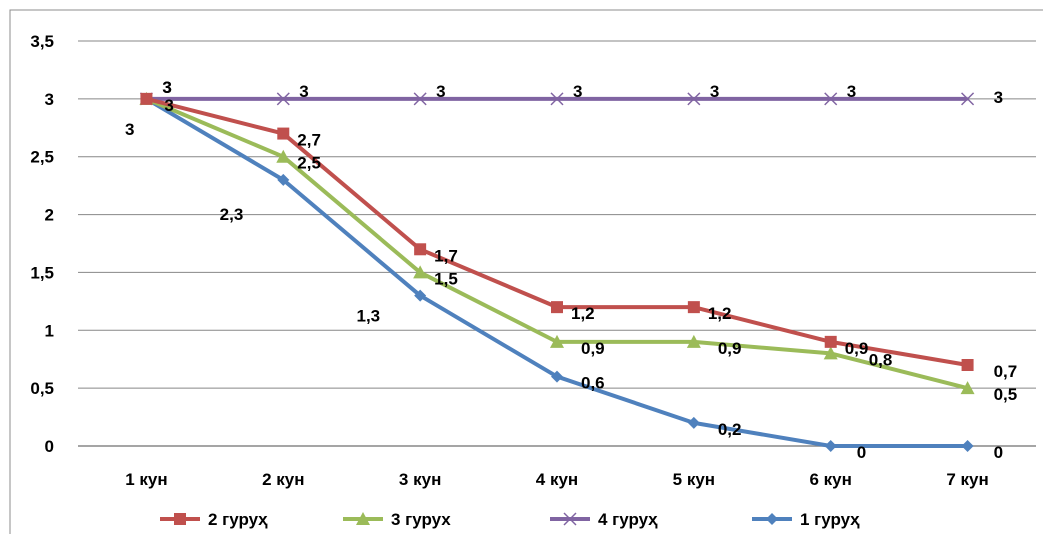 This screenshot has width=1043, height=534. What do you see at coordinates (730, 429) in the screenshot?
I see `data-label: 0,2` at bounding box center [730, 429].